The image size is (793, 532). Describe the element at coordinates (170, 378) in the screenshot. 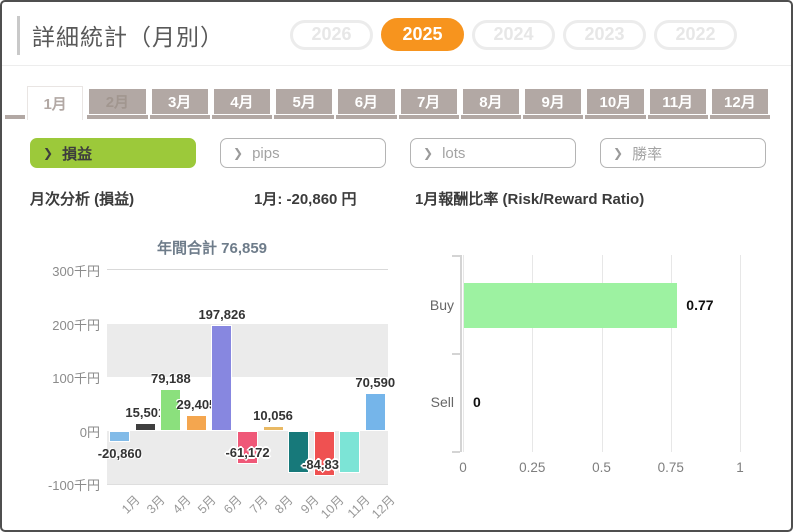

I see `bar-value-4月: 79,188` at that location.